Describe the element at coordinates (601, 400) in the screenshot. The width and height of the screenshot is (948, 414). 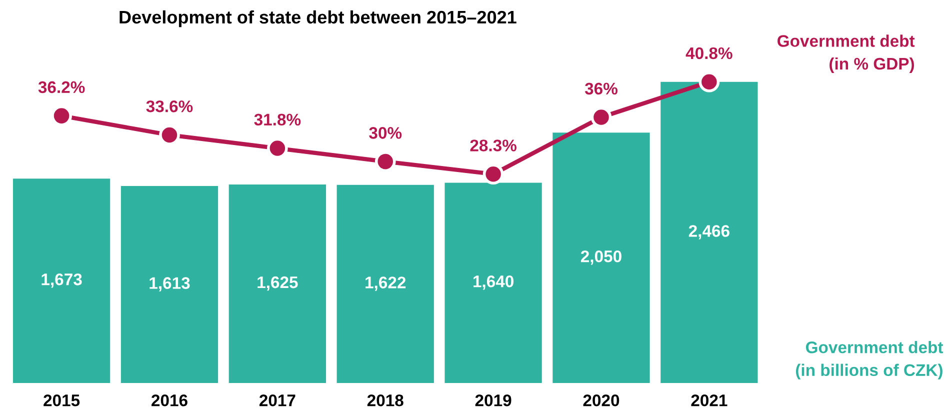
I see `x-tick-label: 2020` at that location.